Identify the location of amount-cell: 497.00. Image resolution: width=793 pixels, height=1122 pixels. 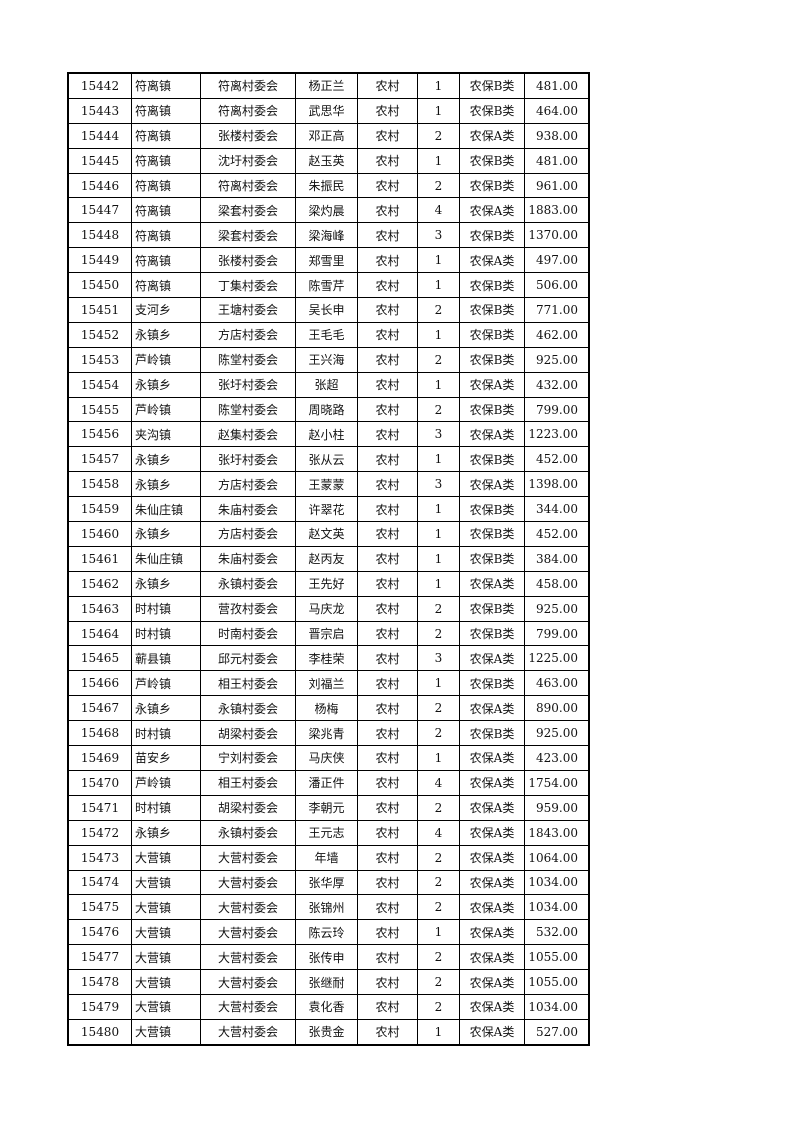
(557, 260).